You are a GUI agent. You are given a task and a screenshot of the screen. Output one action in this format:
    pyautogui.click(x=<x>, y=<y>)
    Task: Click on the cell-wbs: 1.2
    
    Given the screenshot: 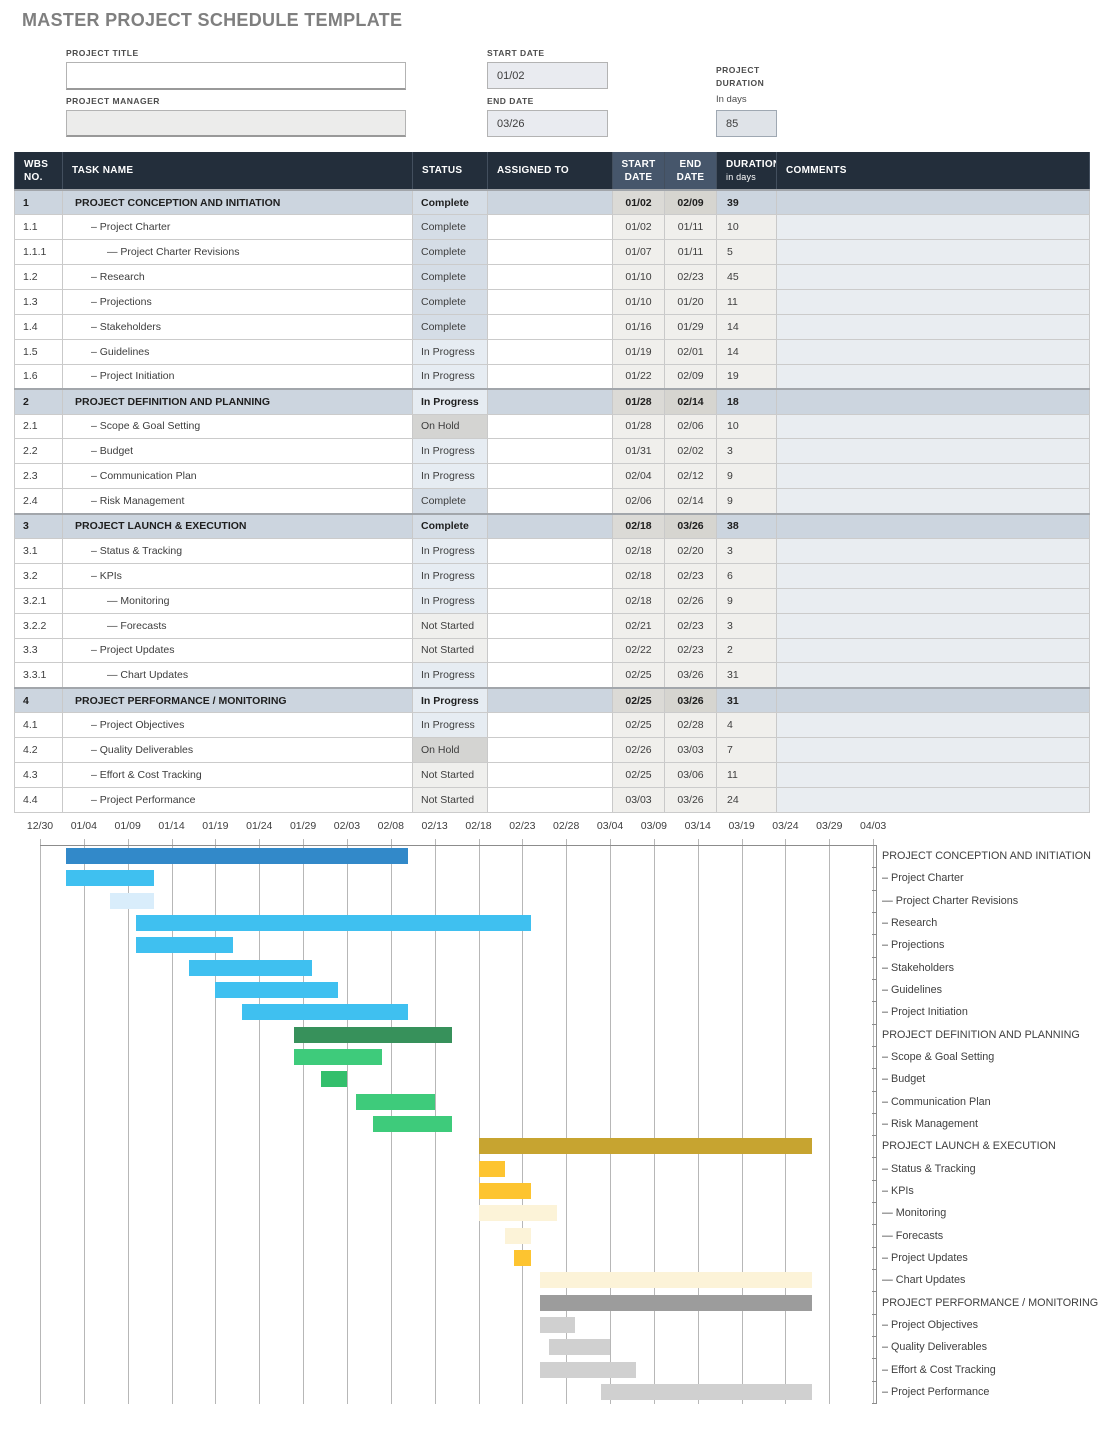 What is the action you would take?
    pyautogui.click(x=38, y=277)
    